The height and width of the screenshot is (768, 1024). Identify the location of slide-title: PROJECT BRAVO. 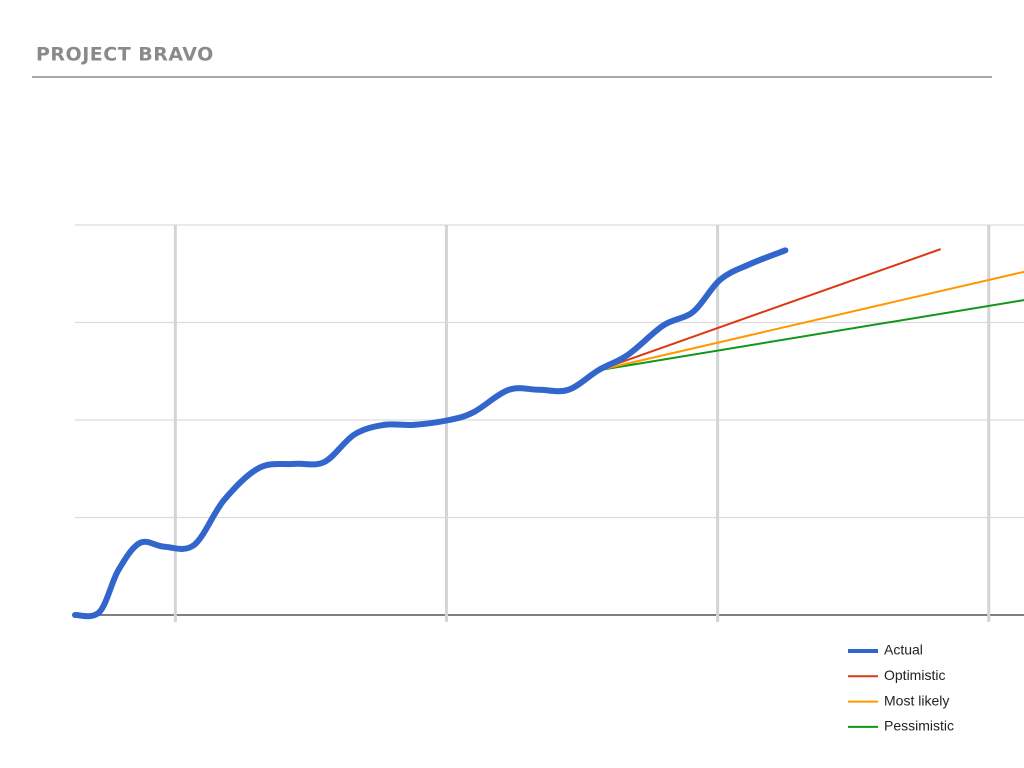
(125, 55).